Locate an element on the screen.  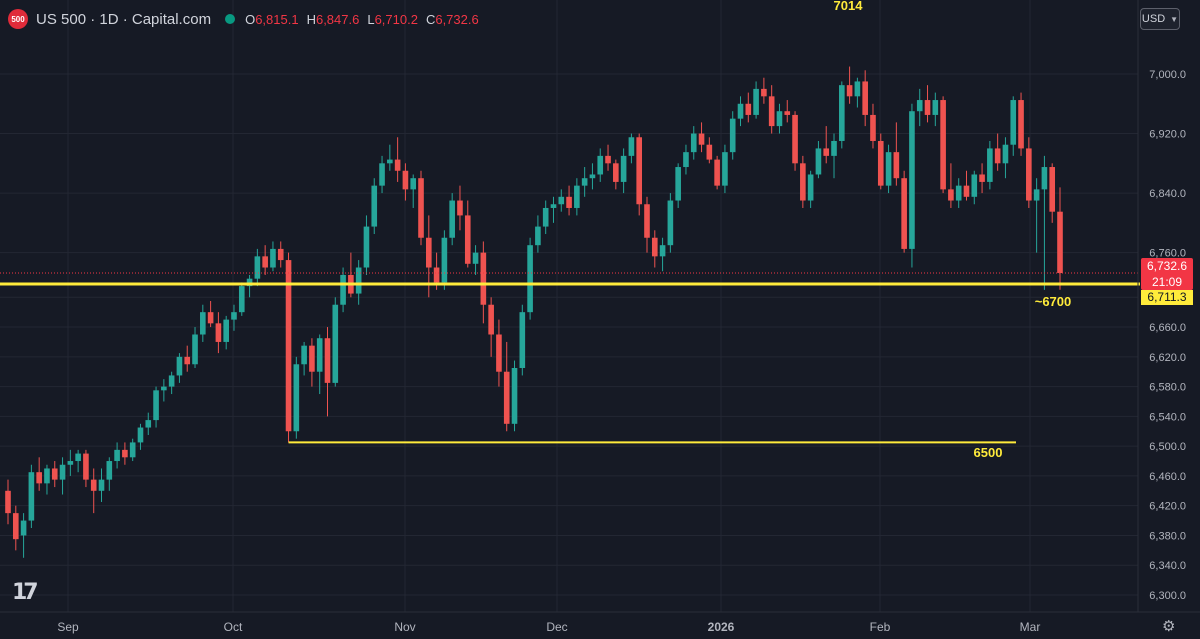
currency-selector: USD ▼ is located at coordinates (1160, 19).